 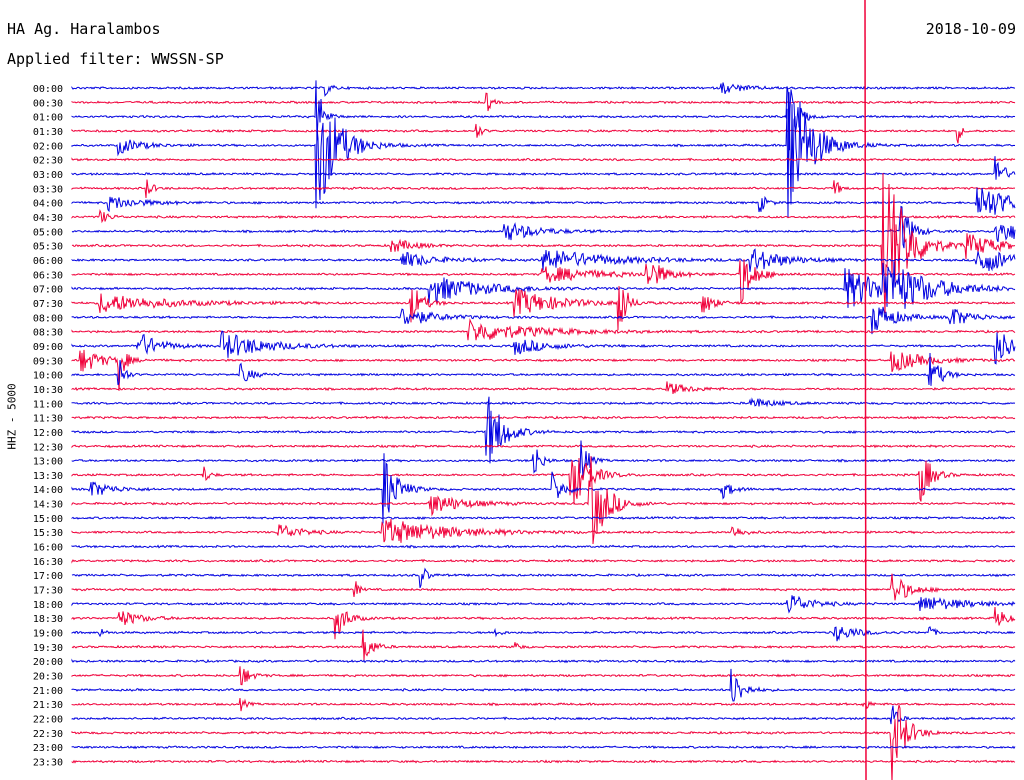 I want to click on trace-2000, so click(x=543, y=661).